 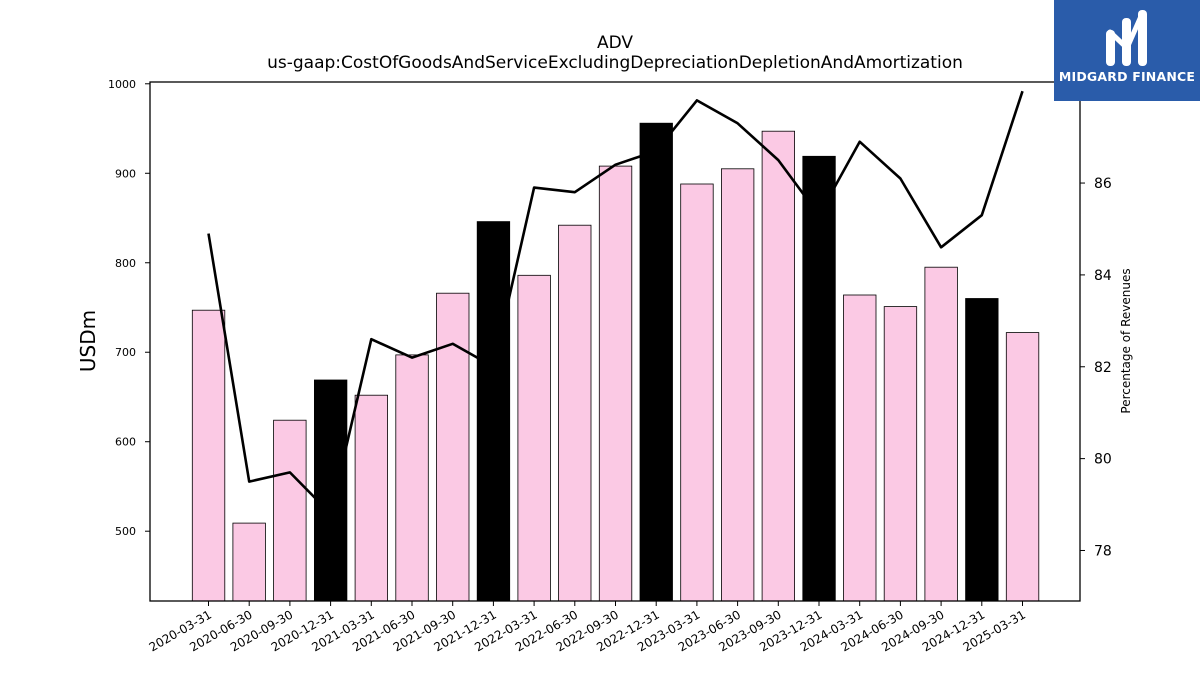 I want to click on y-tick-label: 900, so click(x=125, y=173).